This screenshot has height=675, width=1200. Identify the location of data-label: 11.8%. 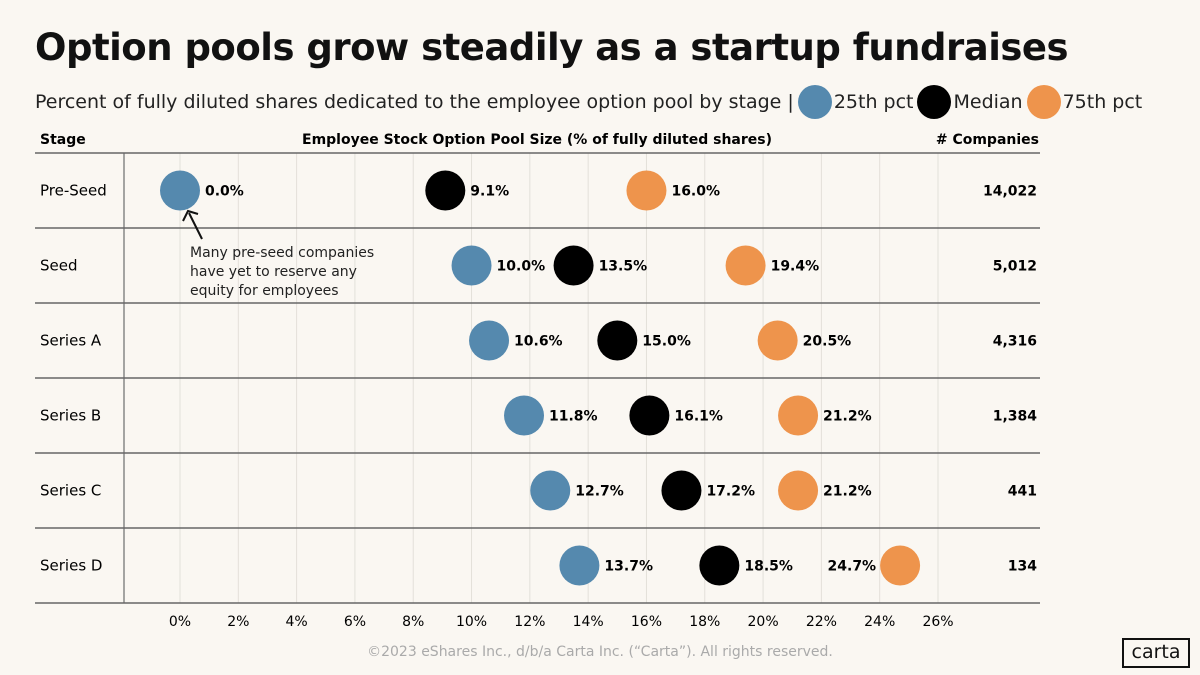
(573, 417).